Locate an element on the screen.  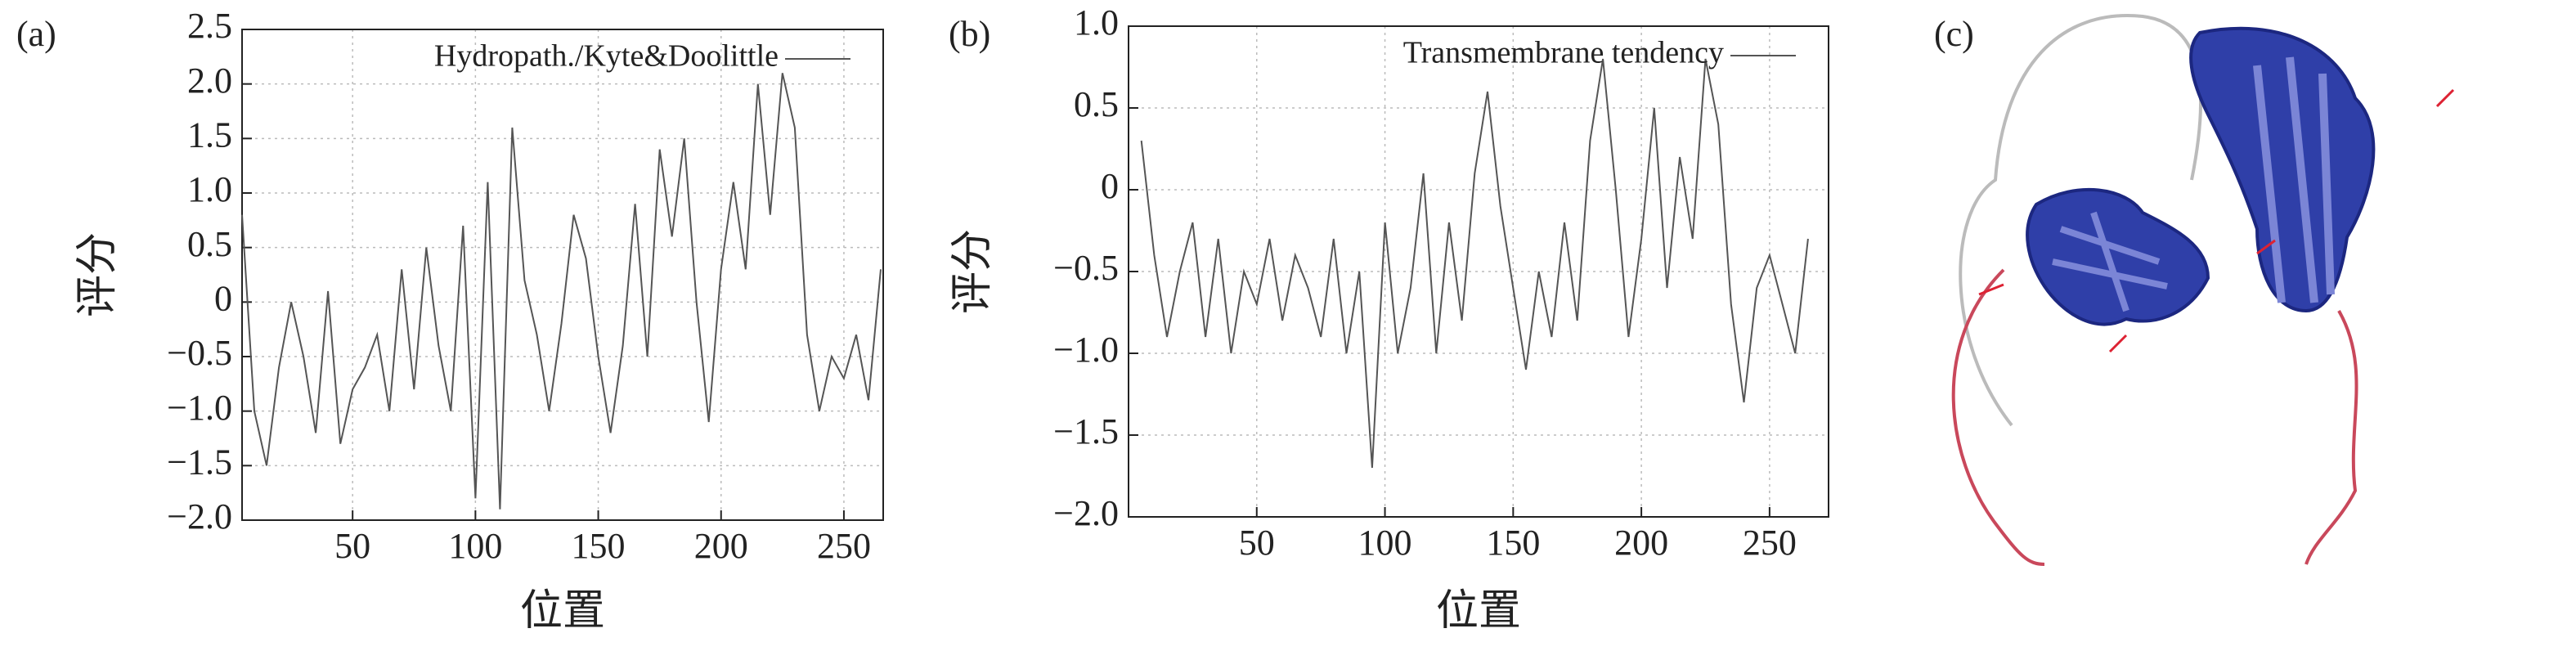
legend-label: Transmembrane tendency is located at coordinates (1563, 53).